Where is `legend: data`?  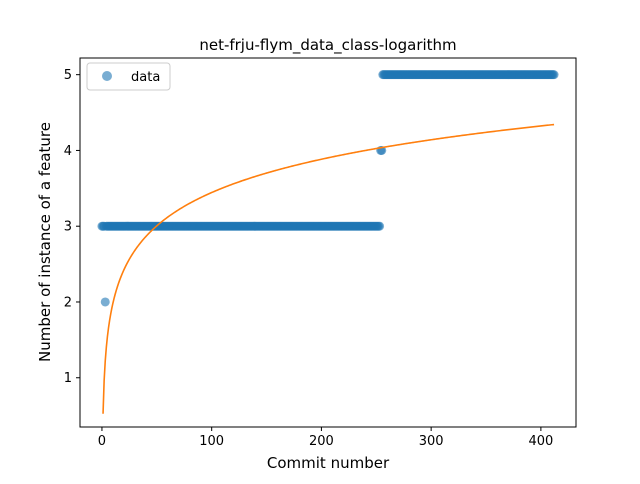 legend: data is located at coordinates (128, 76).